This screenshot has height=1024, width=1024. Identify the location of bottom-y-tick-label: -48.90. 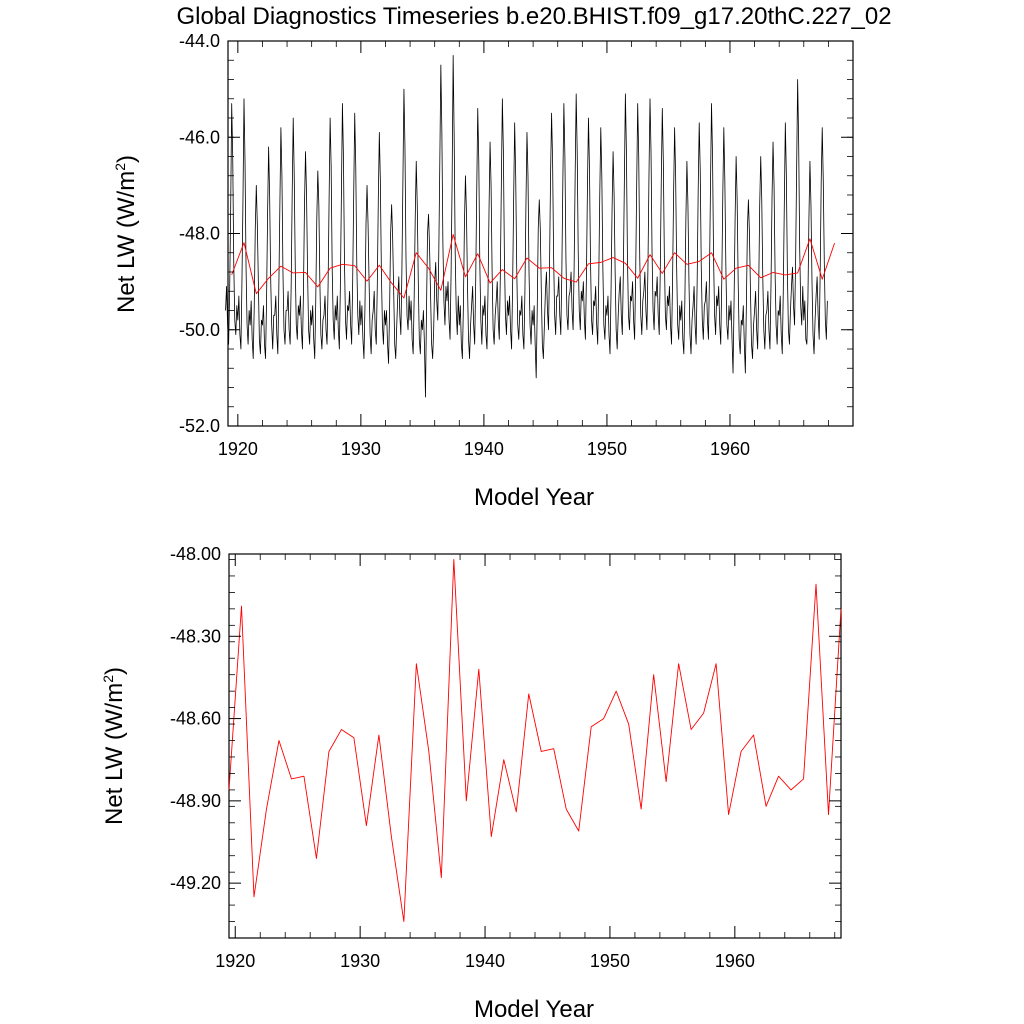
(195, 801).